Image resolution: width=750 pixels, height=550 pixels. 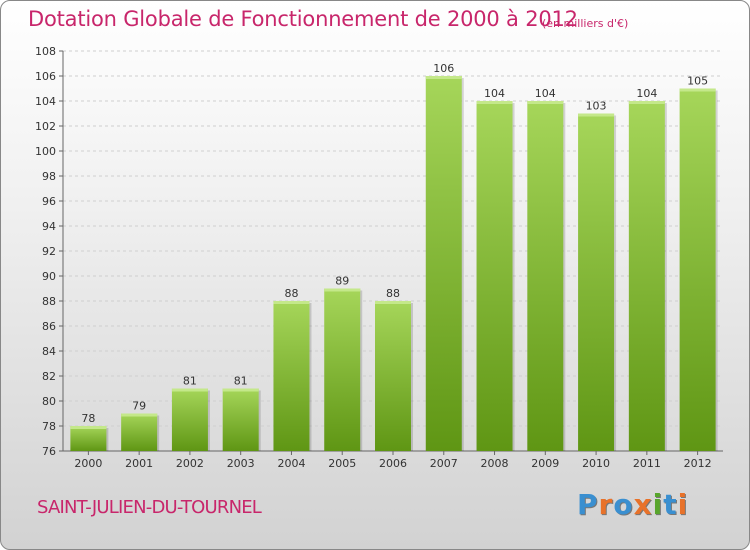 What do you see at coordinates (596, 282) in the screenshot?
I see `bar-2010` at bounding box center [596, 282].